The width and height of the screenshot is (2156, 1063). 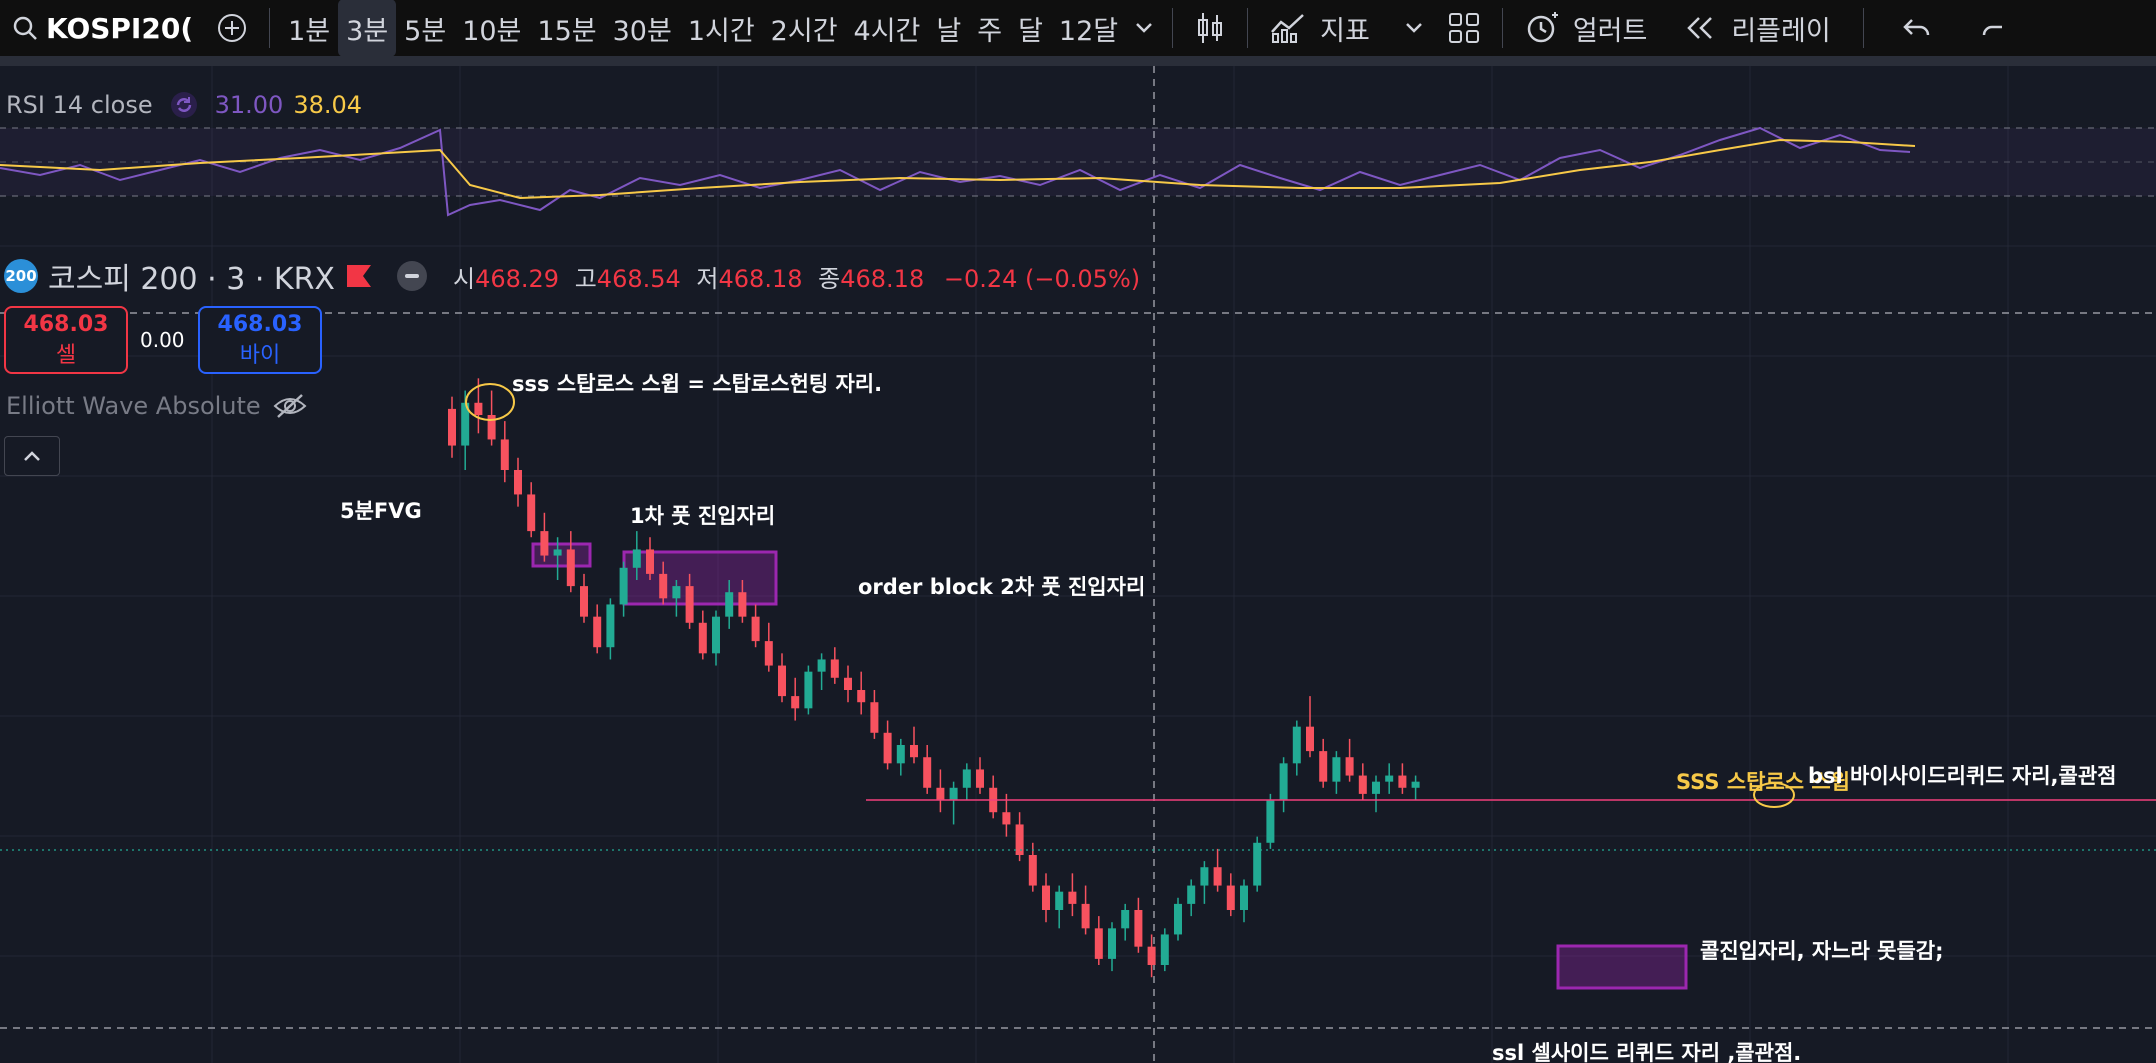 What do you see at coordinates (260, 340) in the screenshot?
I see `buy-button: 468.03 바이` at bounding box center [260, 340].